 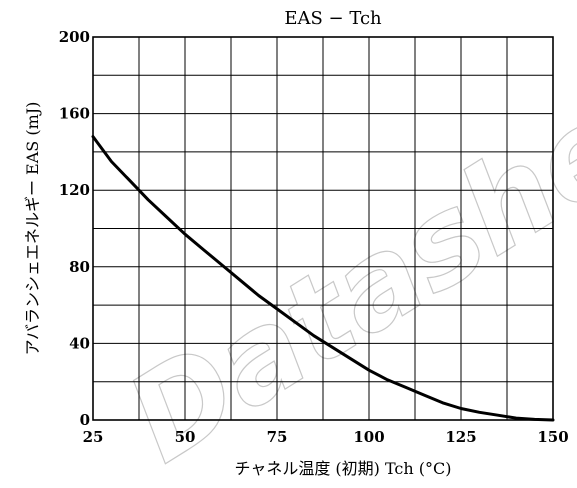 I want to click on x-tick-label-3: 100, so click(x=368, y=437).